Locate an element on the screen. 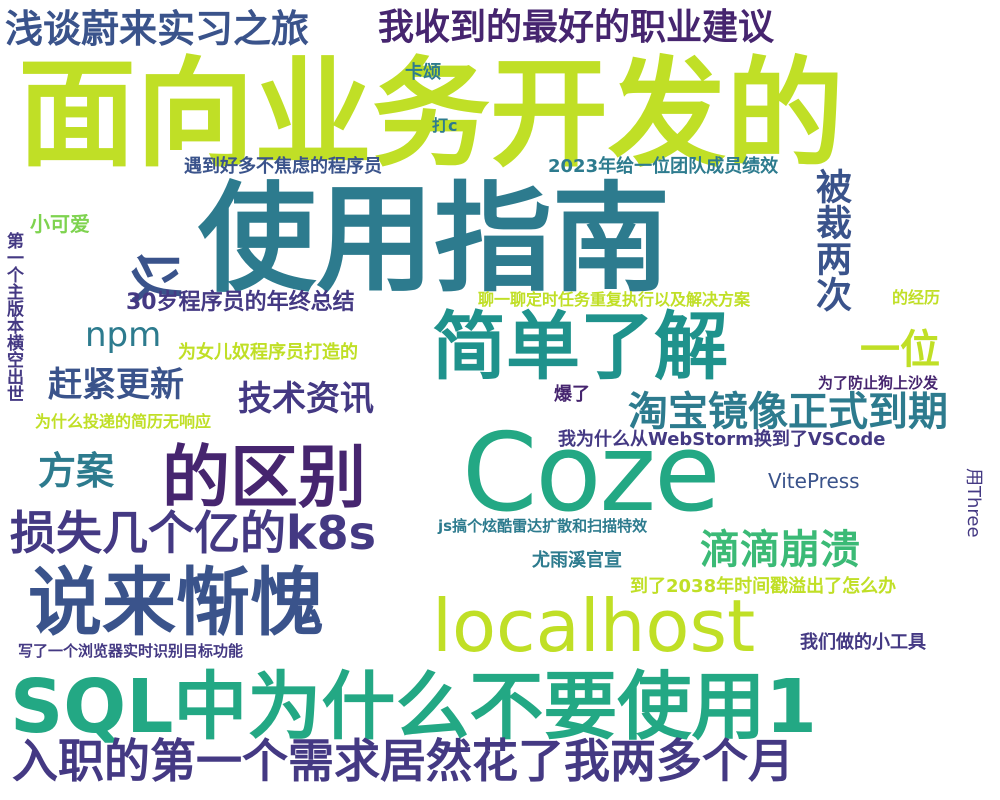  word-jiaolv-chengxuyuan: 遇到好多不焦虑的程序员 is located at coordinates (283, 166).